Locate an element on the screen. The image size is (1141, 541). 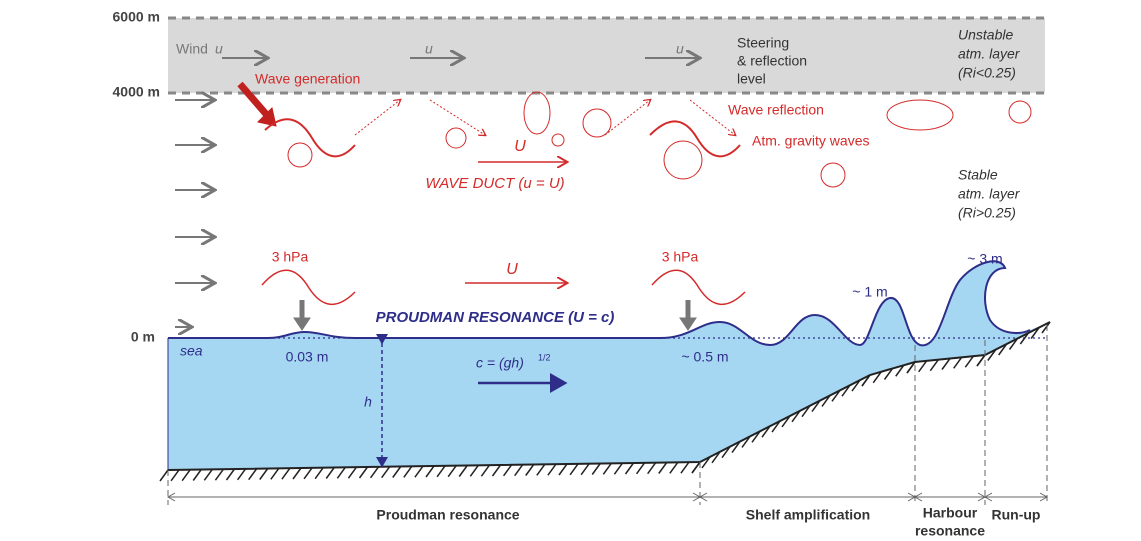
zone-label: Proudman resonance is located at coordinates (447, 515).